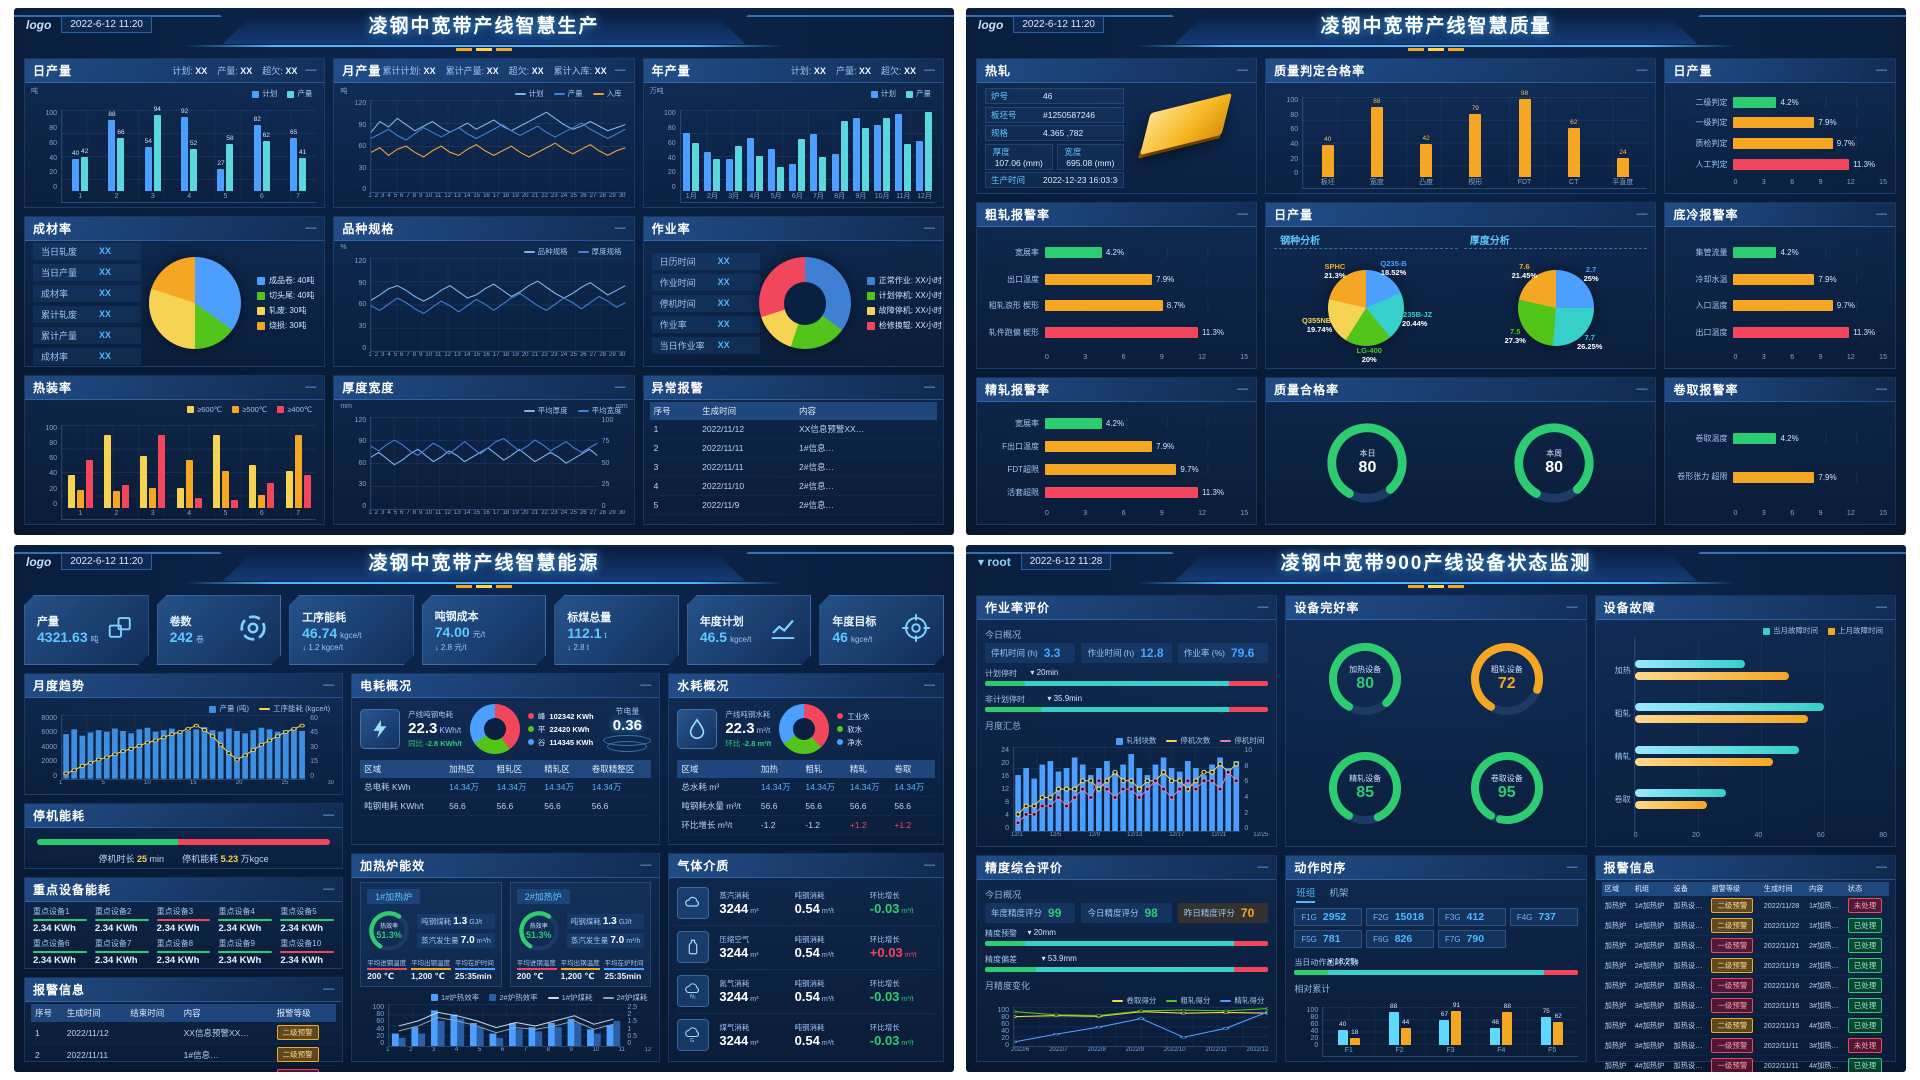  What do you see at coordinates (1320, 325) in the screenshot?
I see `pie-label: Q355NBQ 19.74%` at bounding box center [1320, 325].